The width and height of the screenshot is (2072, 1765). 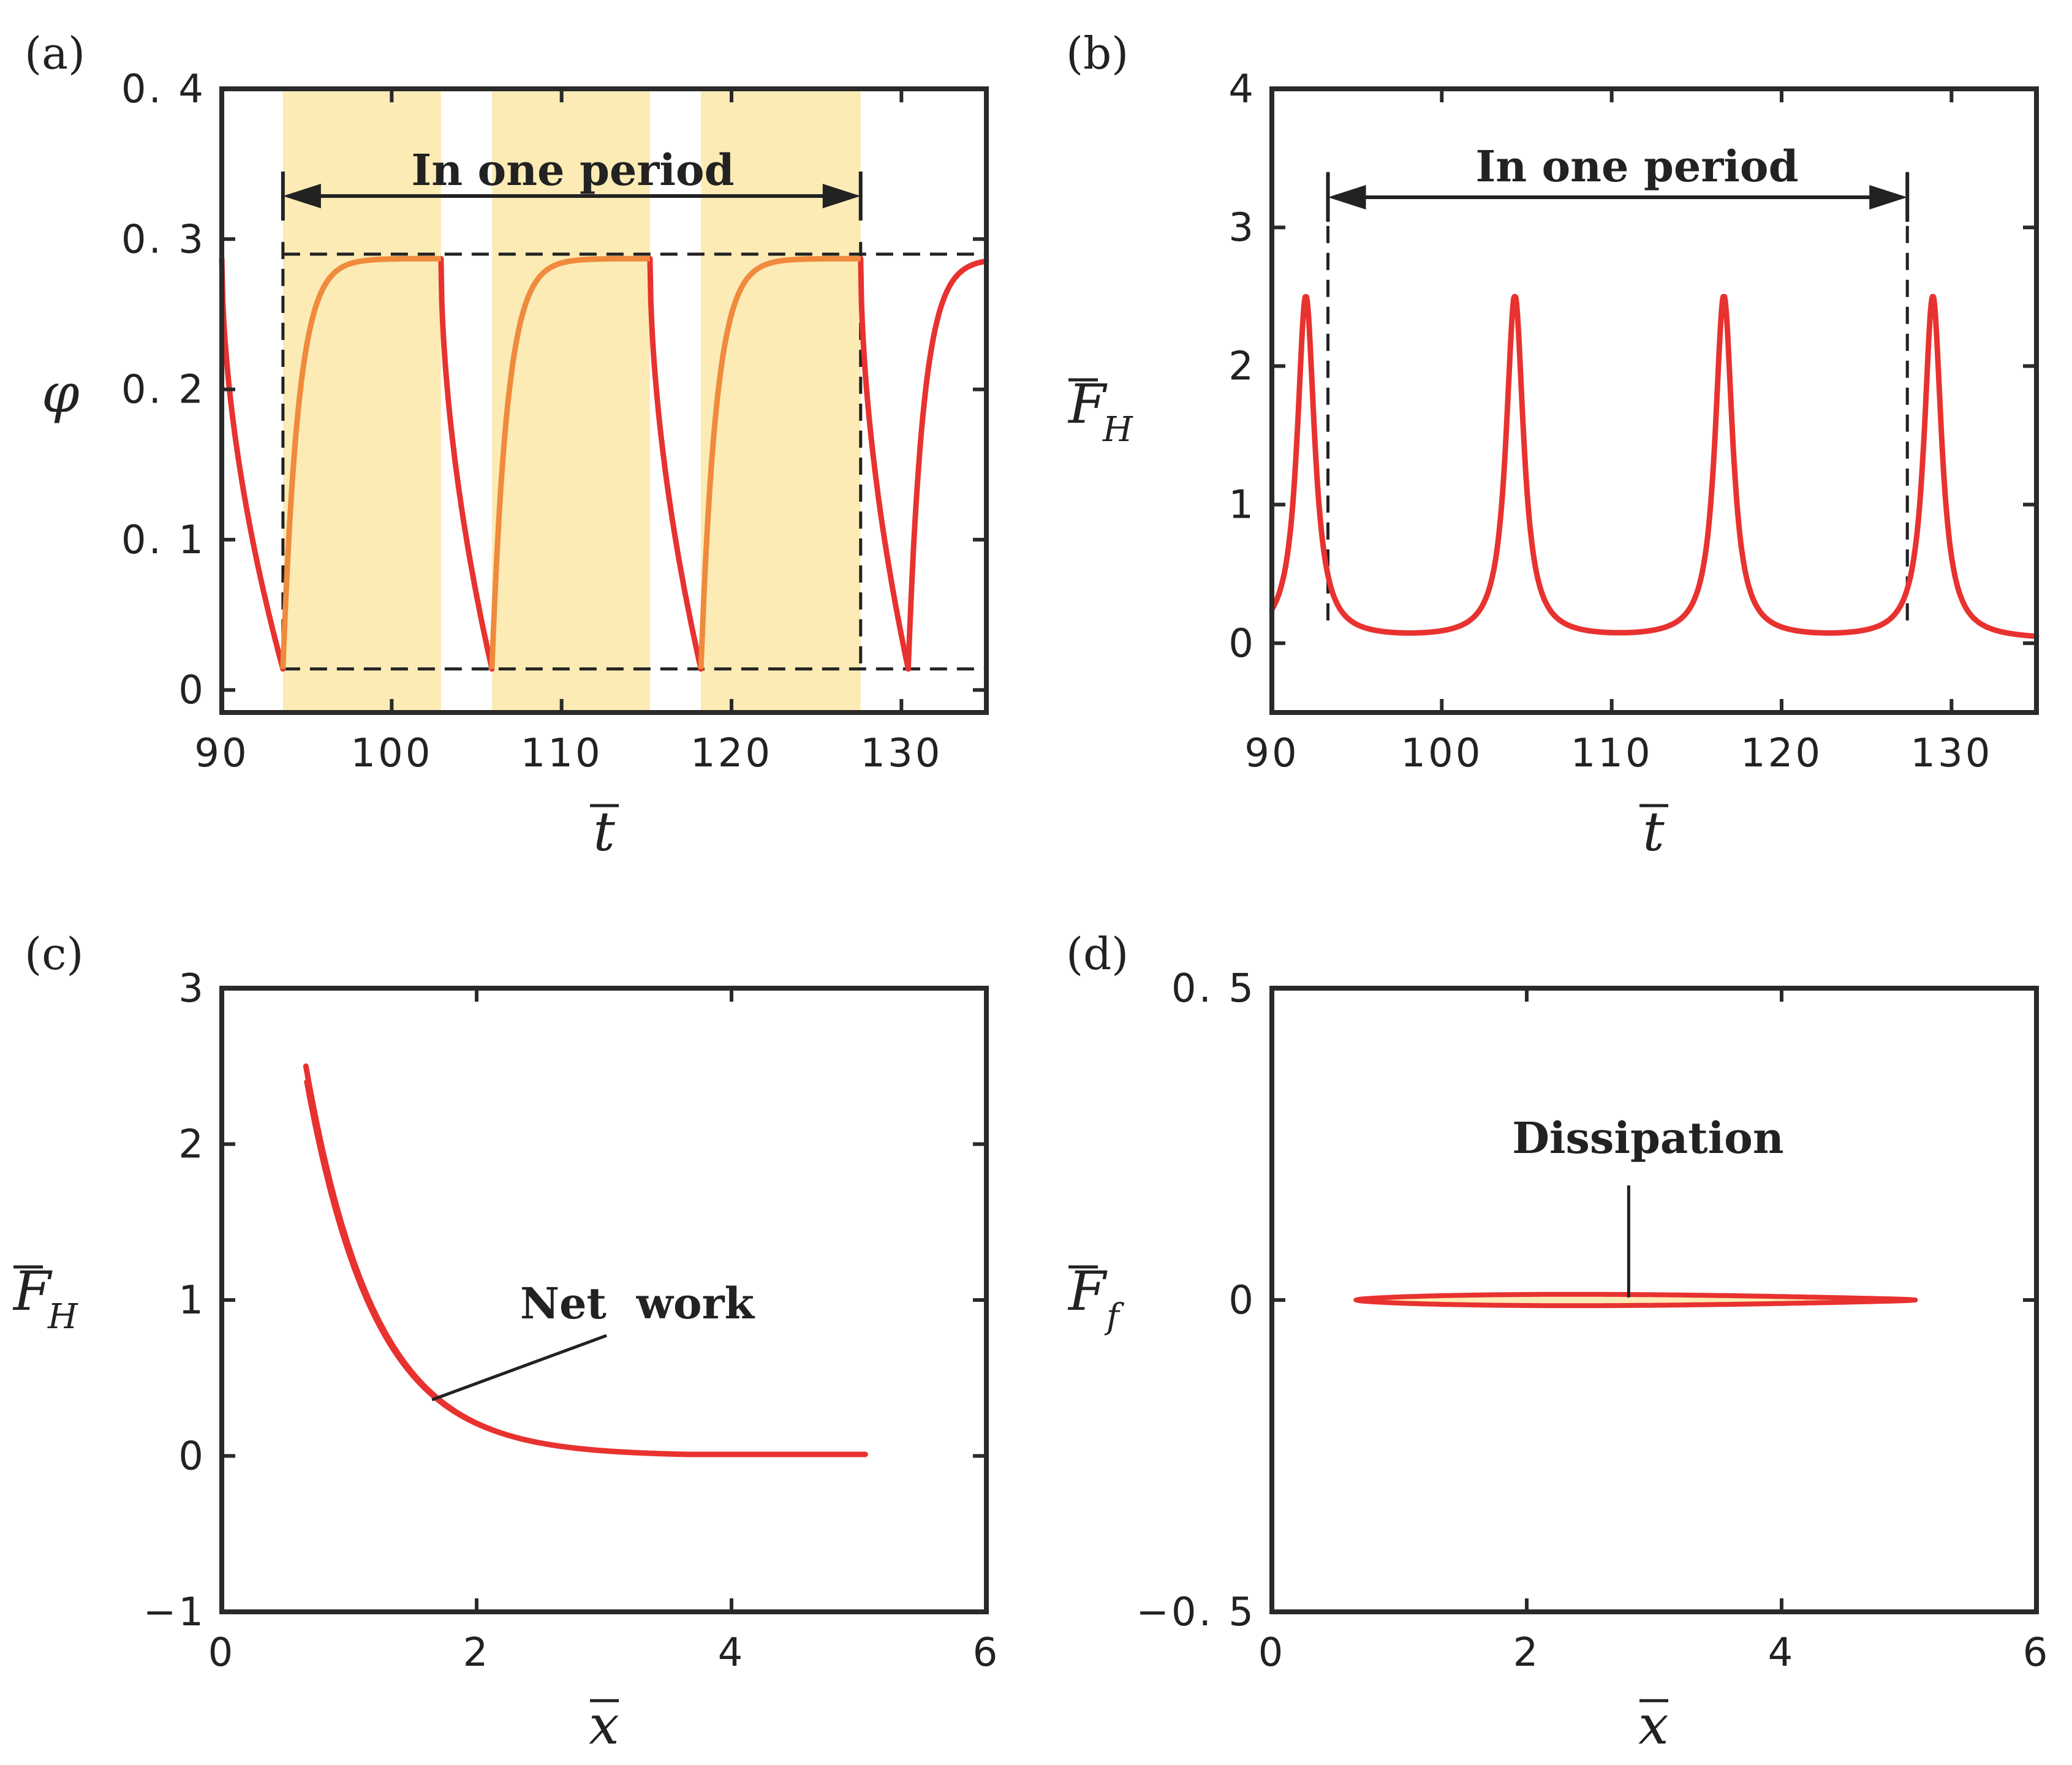 I want to click on a-xtick-label: 120, so click(x=731, y=753).